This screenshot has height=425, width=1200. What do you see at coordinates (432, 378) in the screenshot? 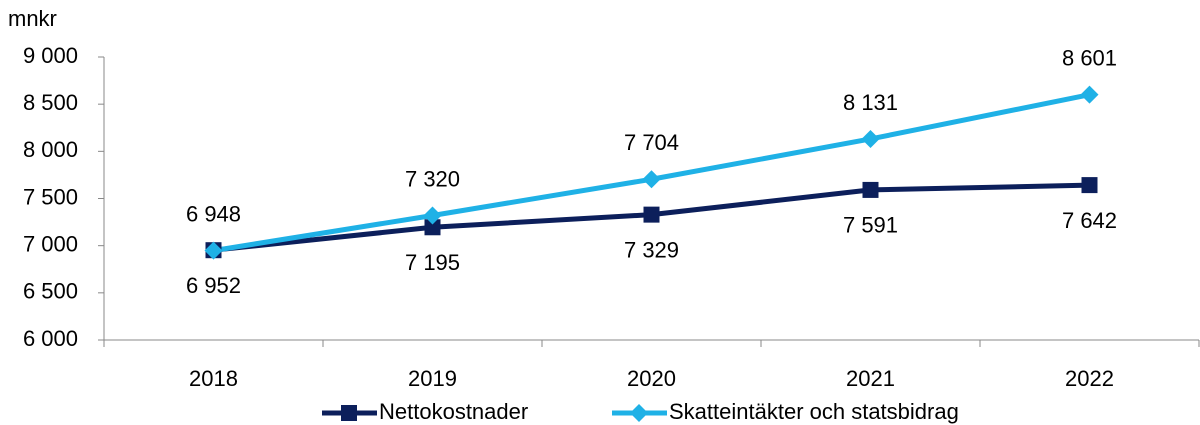
I see `x-tick-label: 2019` at bounding box center [432, 378].